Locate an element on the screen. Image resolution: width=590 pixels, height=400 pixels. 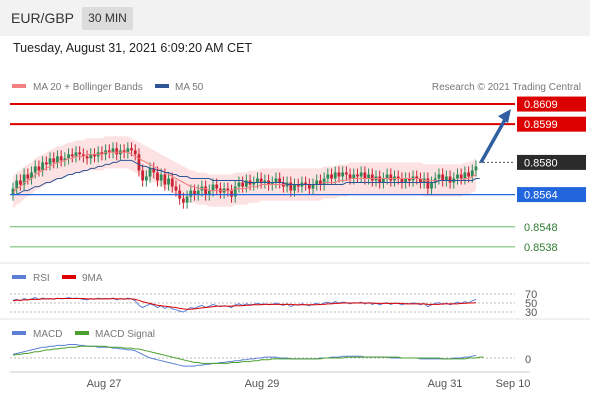
macd-line is located at coordinates (244, 355).